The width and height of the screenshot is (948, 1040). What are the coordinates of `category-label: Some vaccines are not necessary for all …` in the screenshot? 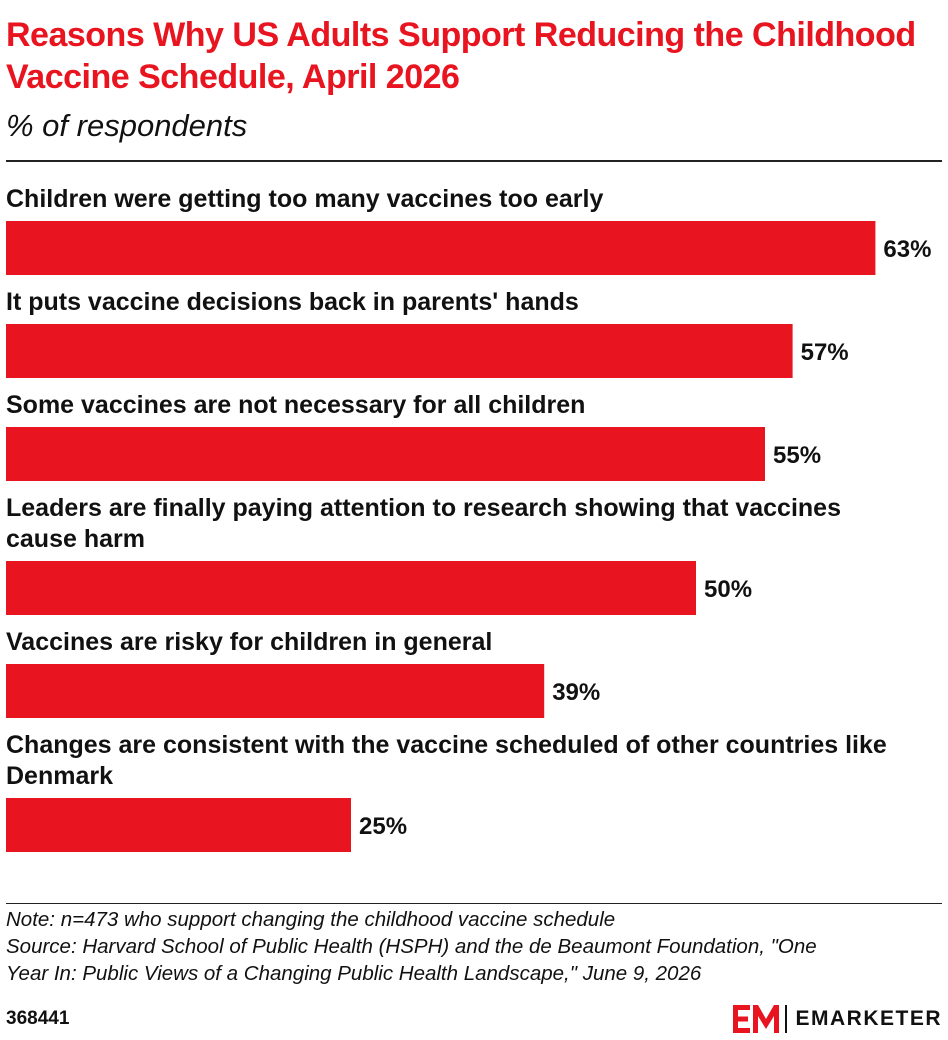 It's located at (295, 405).